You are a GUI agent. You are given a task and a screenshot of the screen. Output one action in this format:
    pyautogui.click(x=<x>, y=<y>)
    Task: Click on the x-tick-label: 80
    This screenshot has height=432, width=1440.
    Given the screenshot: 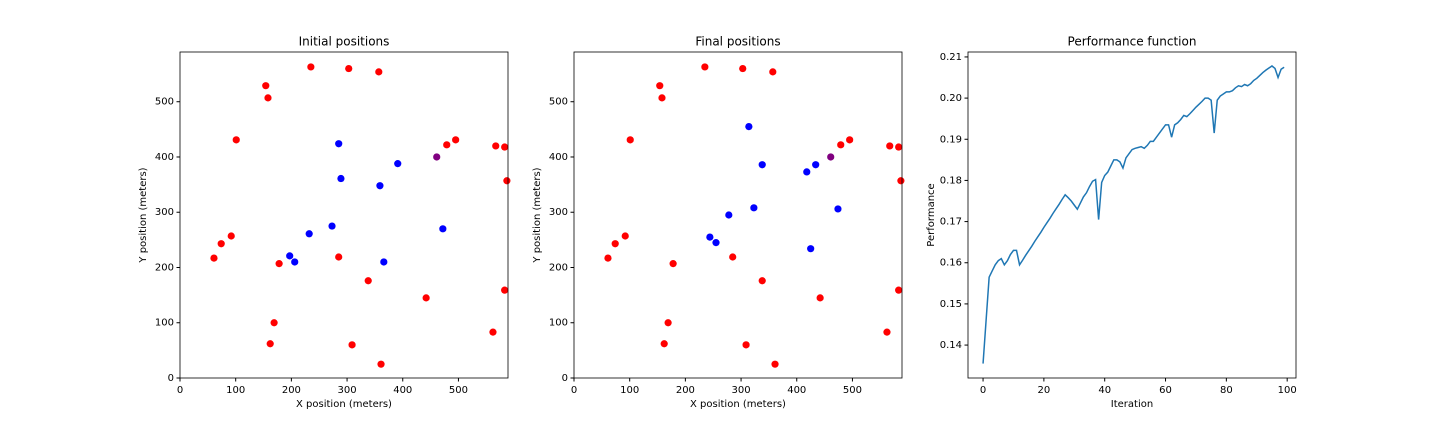 What is the action you would take?
    pyautogui.click(x=1226, y=390)
    